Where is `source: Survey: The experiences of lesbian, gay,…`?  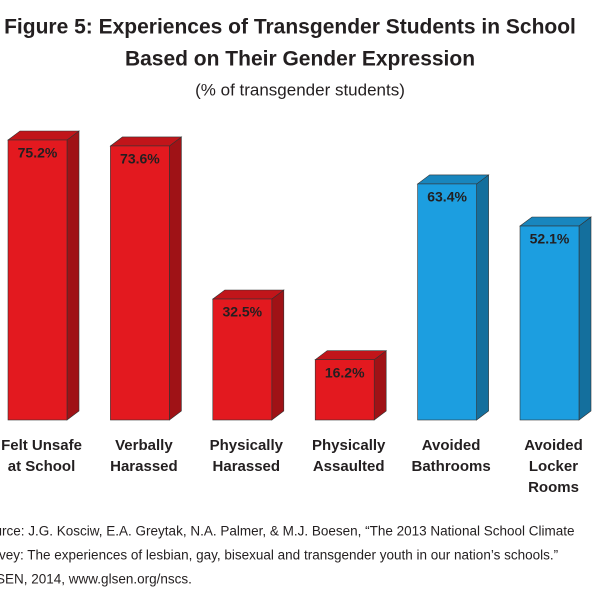 source: Survey: The experiences of lesbian, gay,… is located at coordinates (279, 555).